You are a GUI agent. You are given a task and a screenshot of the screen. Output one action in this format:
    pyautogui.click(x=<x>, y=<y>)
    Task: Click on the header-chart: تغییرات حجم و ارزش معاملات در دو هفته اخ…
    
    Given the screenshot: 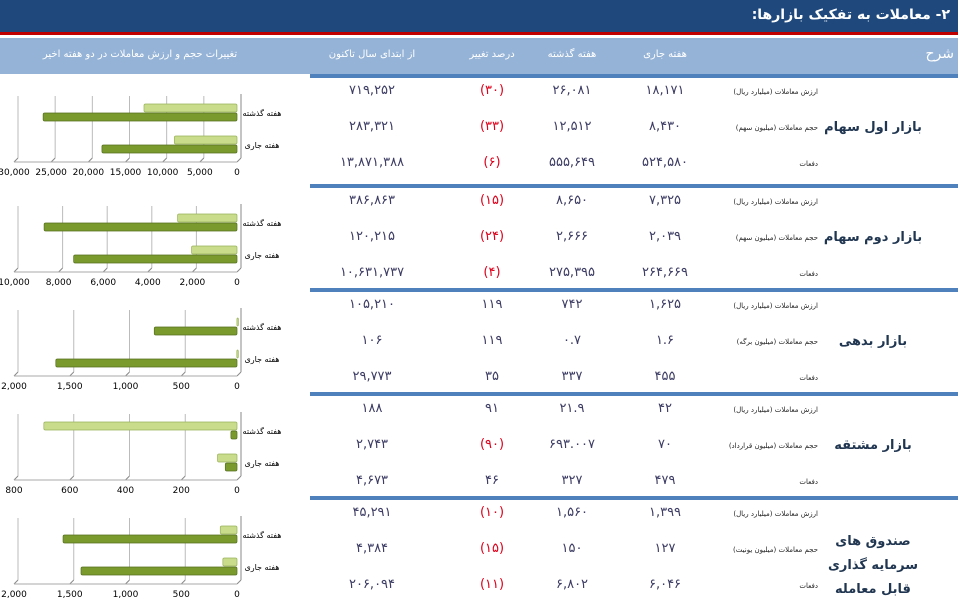 What is the action you would take?
    pyautogui.click(x=140, y=54)
    